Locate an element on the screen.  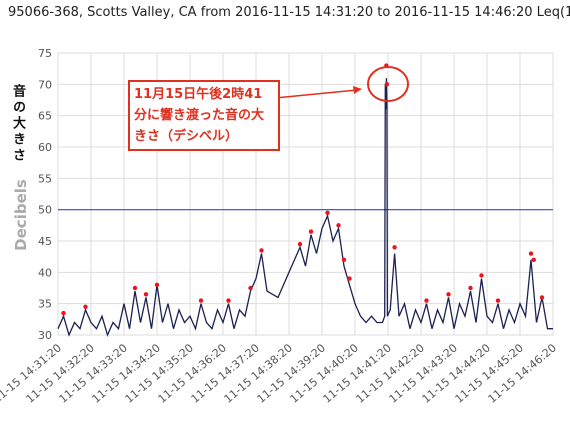
y-tick-label: 40 is located at coordinates (45, 272).